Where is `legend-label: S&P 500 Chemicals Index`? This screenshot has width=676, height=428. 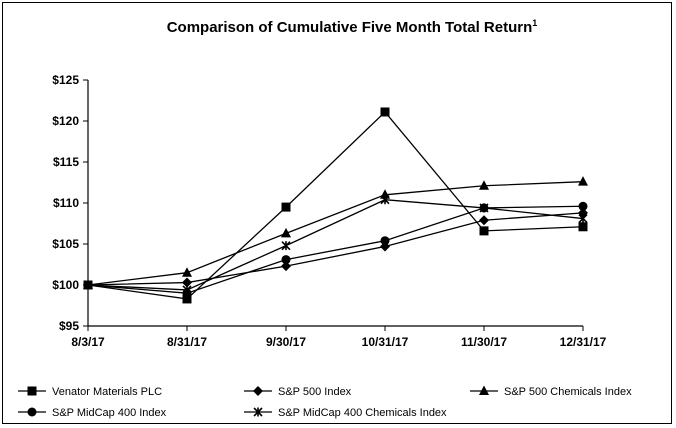 legend-label: S&P 500 Chemicals Index is located at coordinates (568, 392).